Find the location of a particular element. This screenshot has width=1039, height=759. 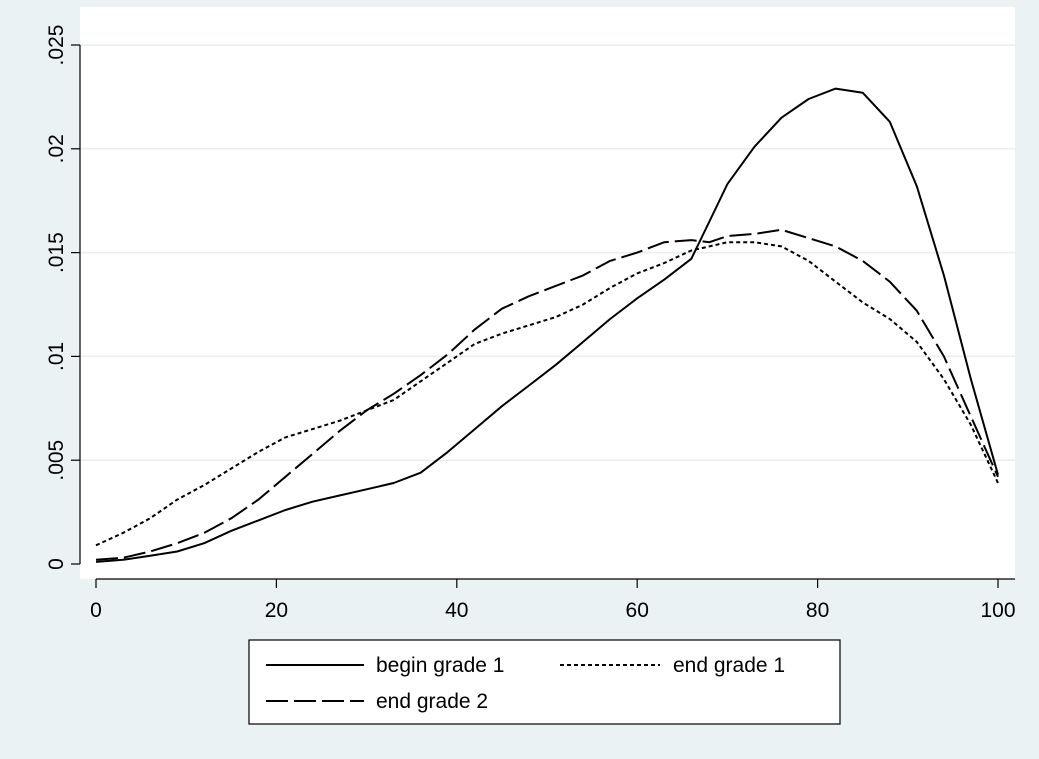

legend-label-end-grade-1: end grade 1 is located at coordinates (729, 665).